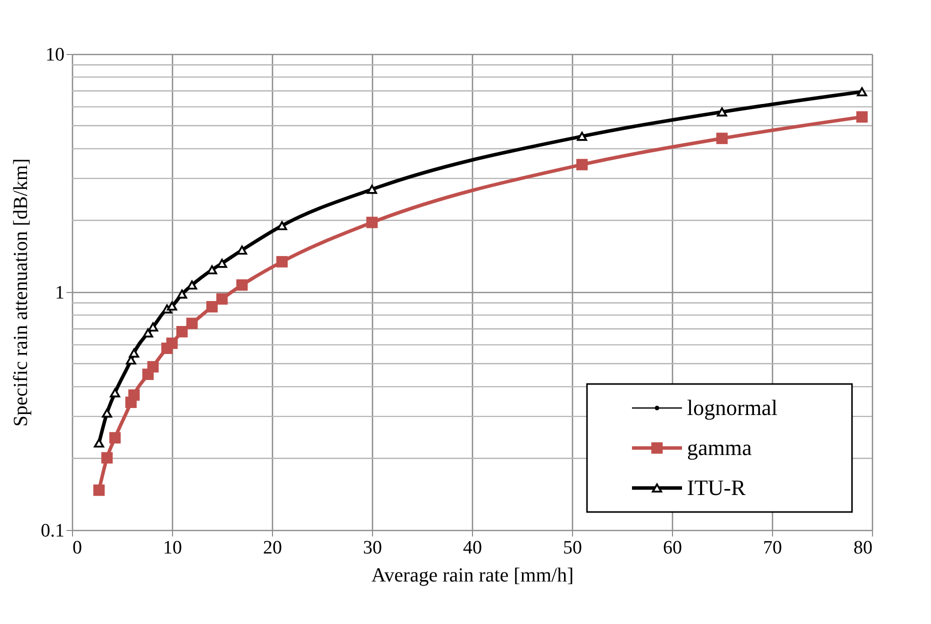  Describe the element at coordinates (672, 548) in the screenshot. I see `x-tick-label: 60` at that location.